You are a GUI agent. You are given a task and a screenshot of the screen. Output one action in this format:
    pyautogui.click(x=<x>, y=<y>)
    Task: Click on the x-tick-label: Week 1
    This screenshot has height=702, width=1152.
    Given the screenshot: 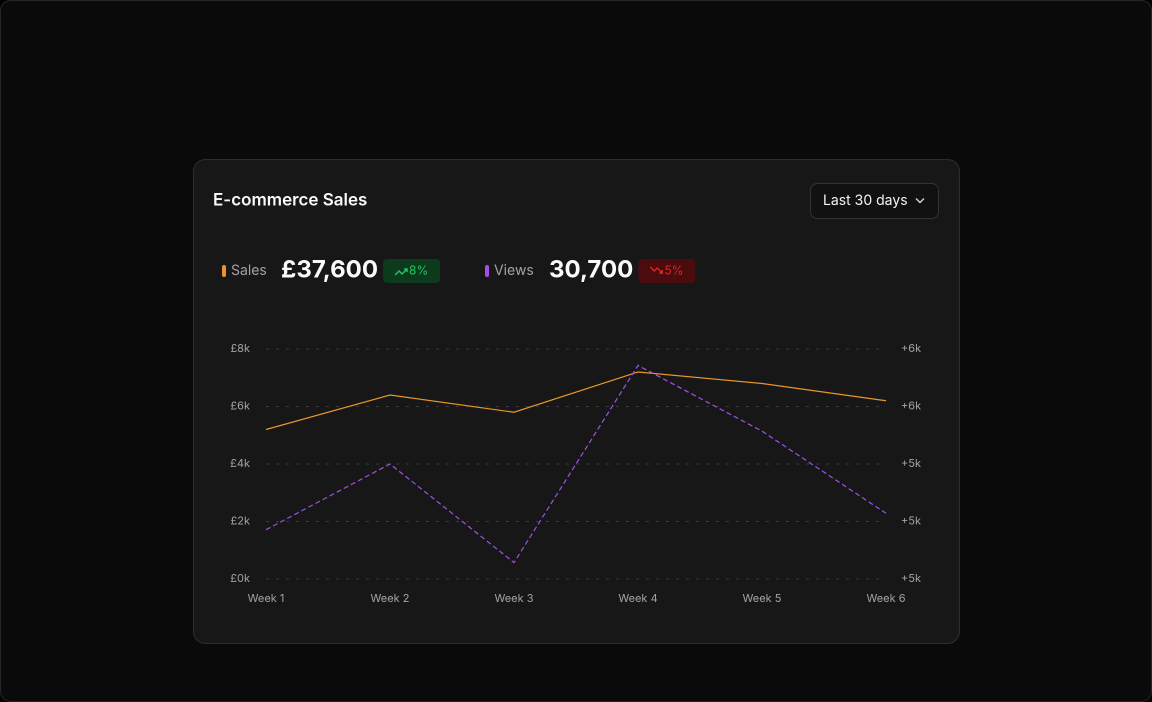 What is the action you would take?
    pyautogui.click(x=266, y=598)
    